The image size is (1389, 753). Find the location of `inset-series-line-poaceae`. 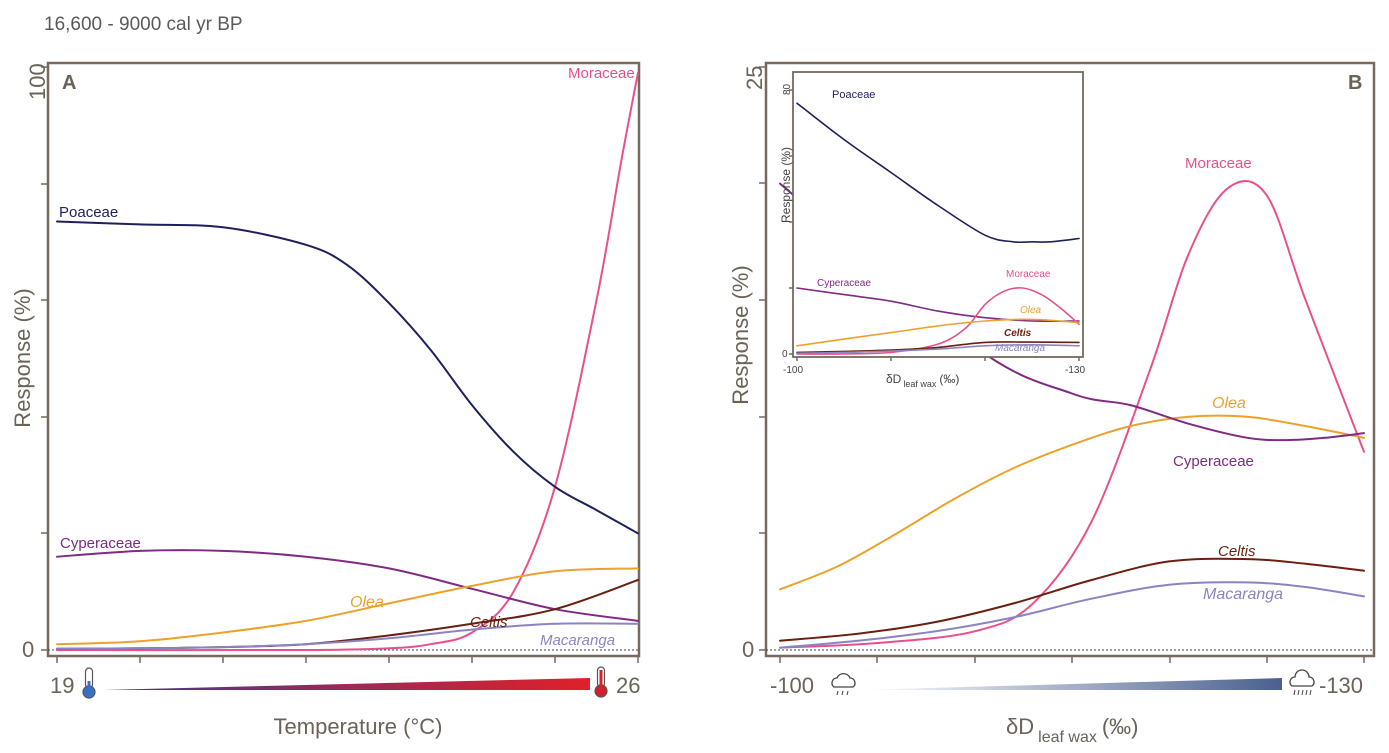

inset-series-line-poaceae is located at coordinates (938, 173).